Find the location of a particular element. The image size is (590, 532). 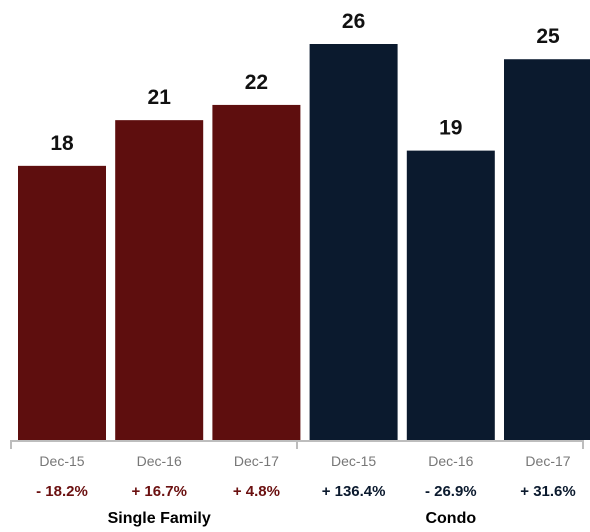

change-label: + 16.7% is located at coordinates (158, 491).